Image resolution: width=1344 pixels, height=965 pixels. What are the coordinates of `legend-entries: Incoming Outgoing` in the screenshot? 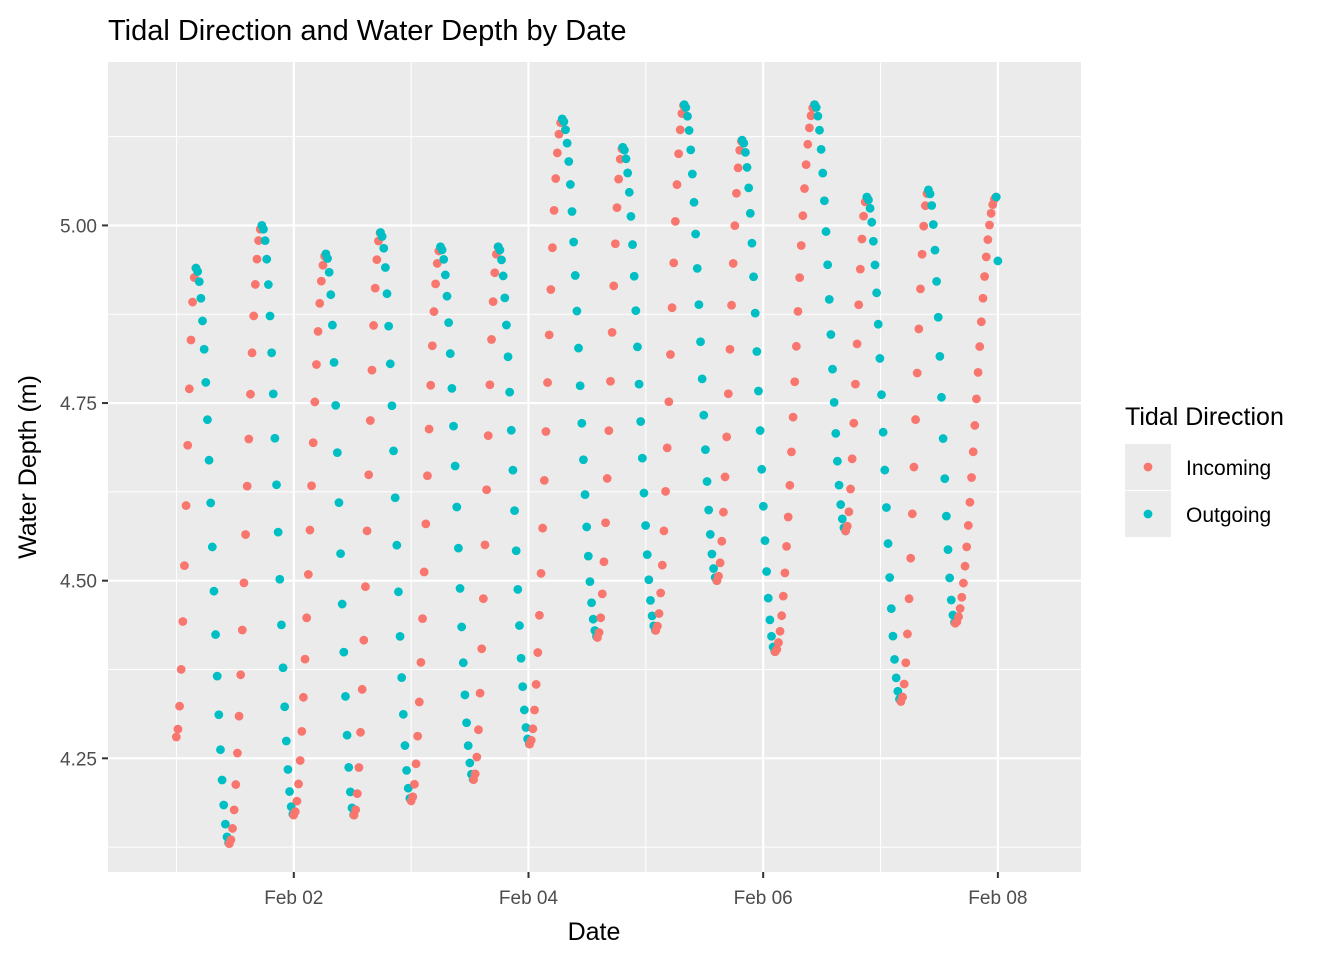 It's located at (1198, 490).